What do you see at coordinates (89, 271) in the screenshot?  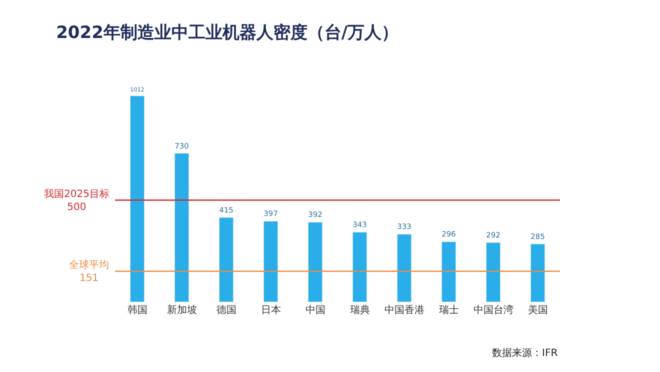 I see `ref-line-label: 全球平均 151` at bounding box center [89, 271].